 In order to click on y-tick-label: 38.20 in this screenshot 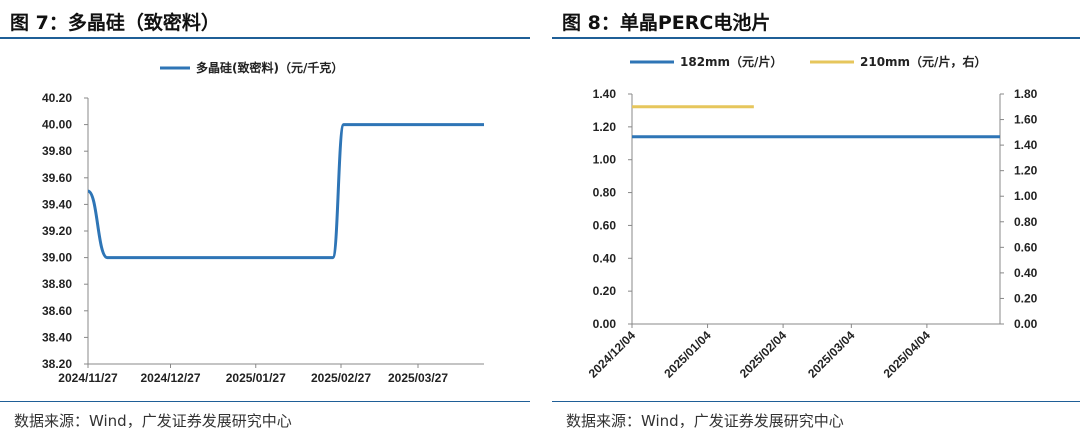, I will do `click(57, 364)`.